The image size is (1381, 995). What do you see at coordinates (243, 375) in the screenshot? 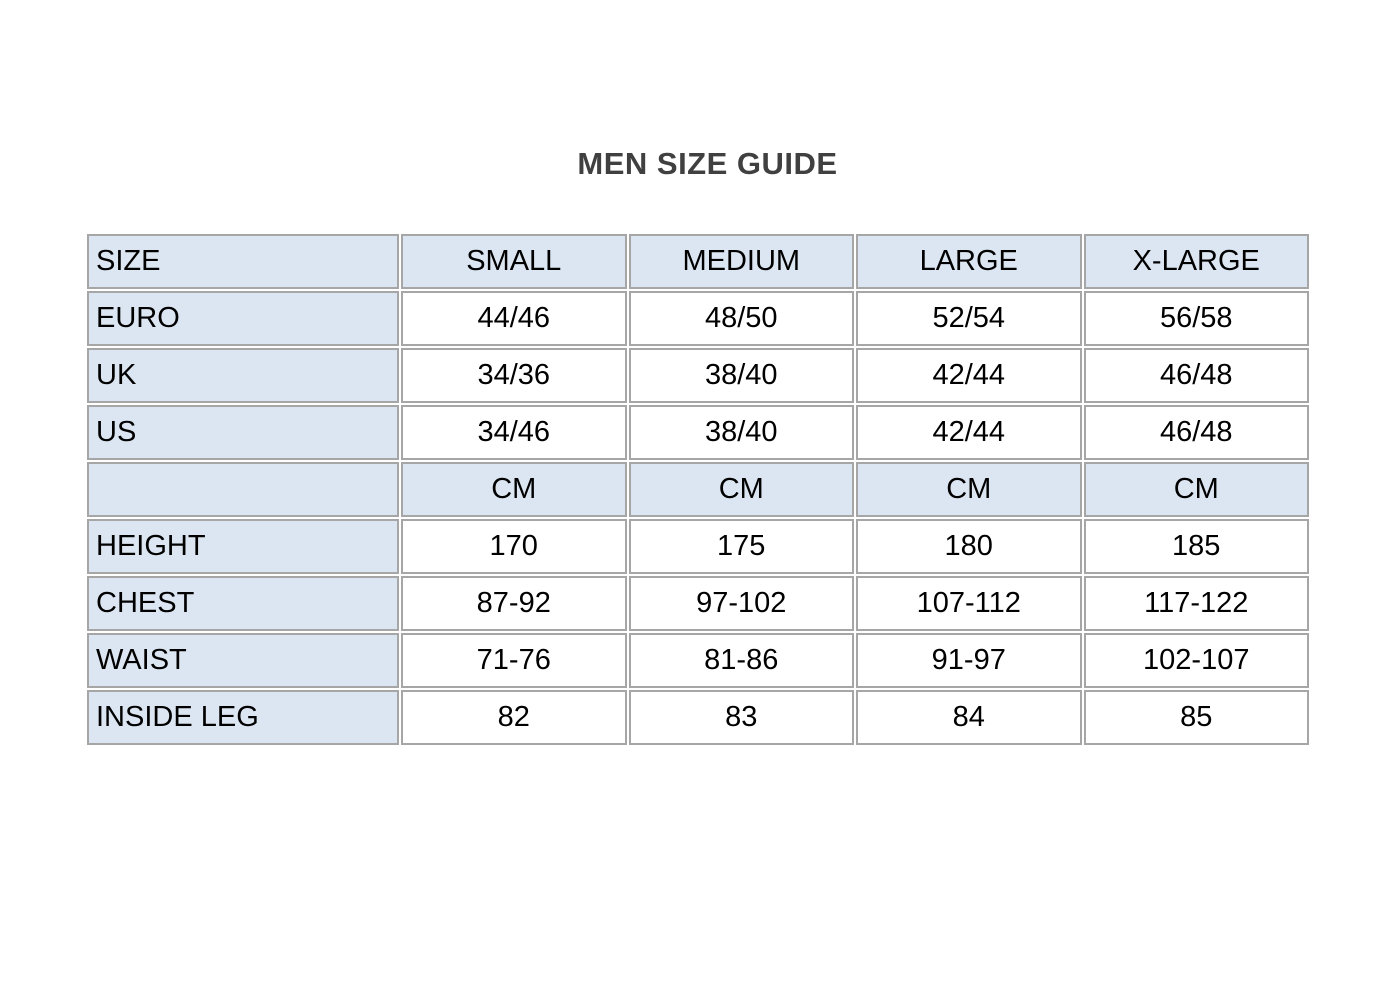
I see `row-label: UK` at bounding box center [243, 375].